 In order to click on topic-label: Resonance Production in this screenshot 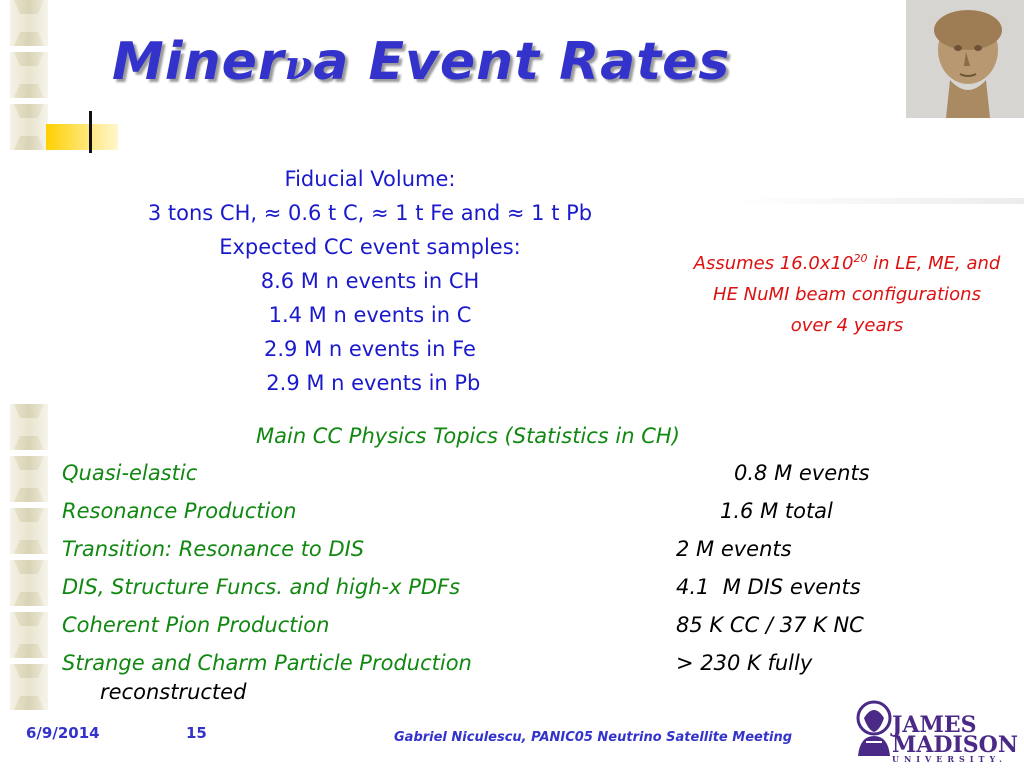, I will do `click(179, 511)`.